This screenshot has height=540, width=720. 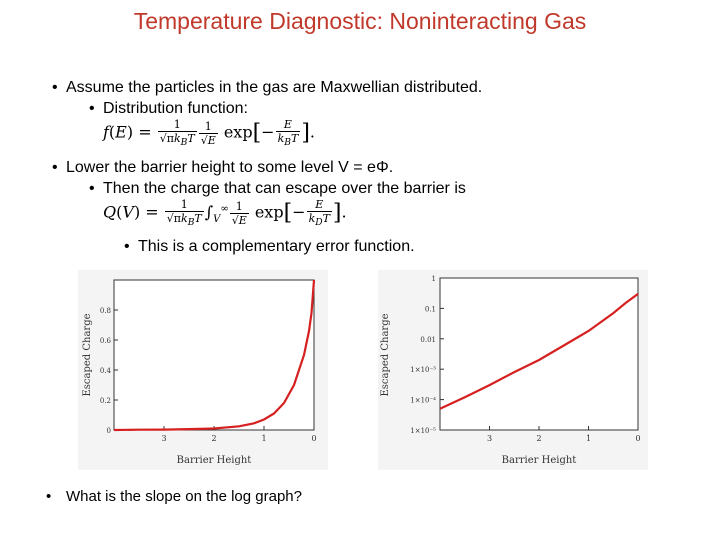 What do you see at coordinates (423, 401) in the screenshot?
I see `y-tick-label: 1×10⁻⁴` at bounding box center [423, 401].